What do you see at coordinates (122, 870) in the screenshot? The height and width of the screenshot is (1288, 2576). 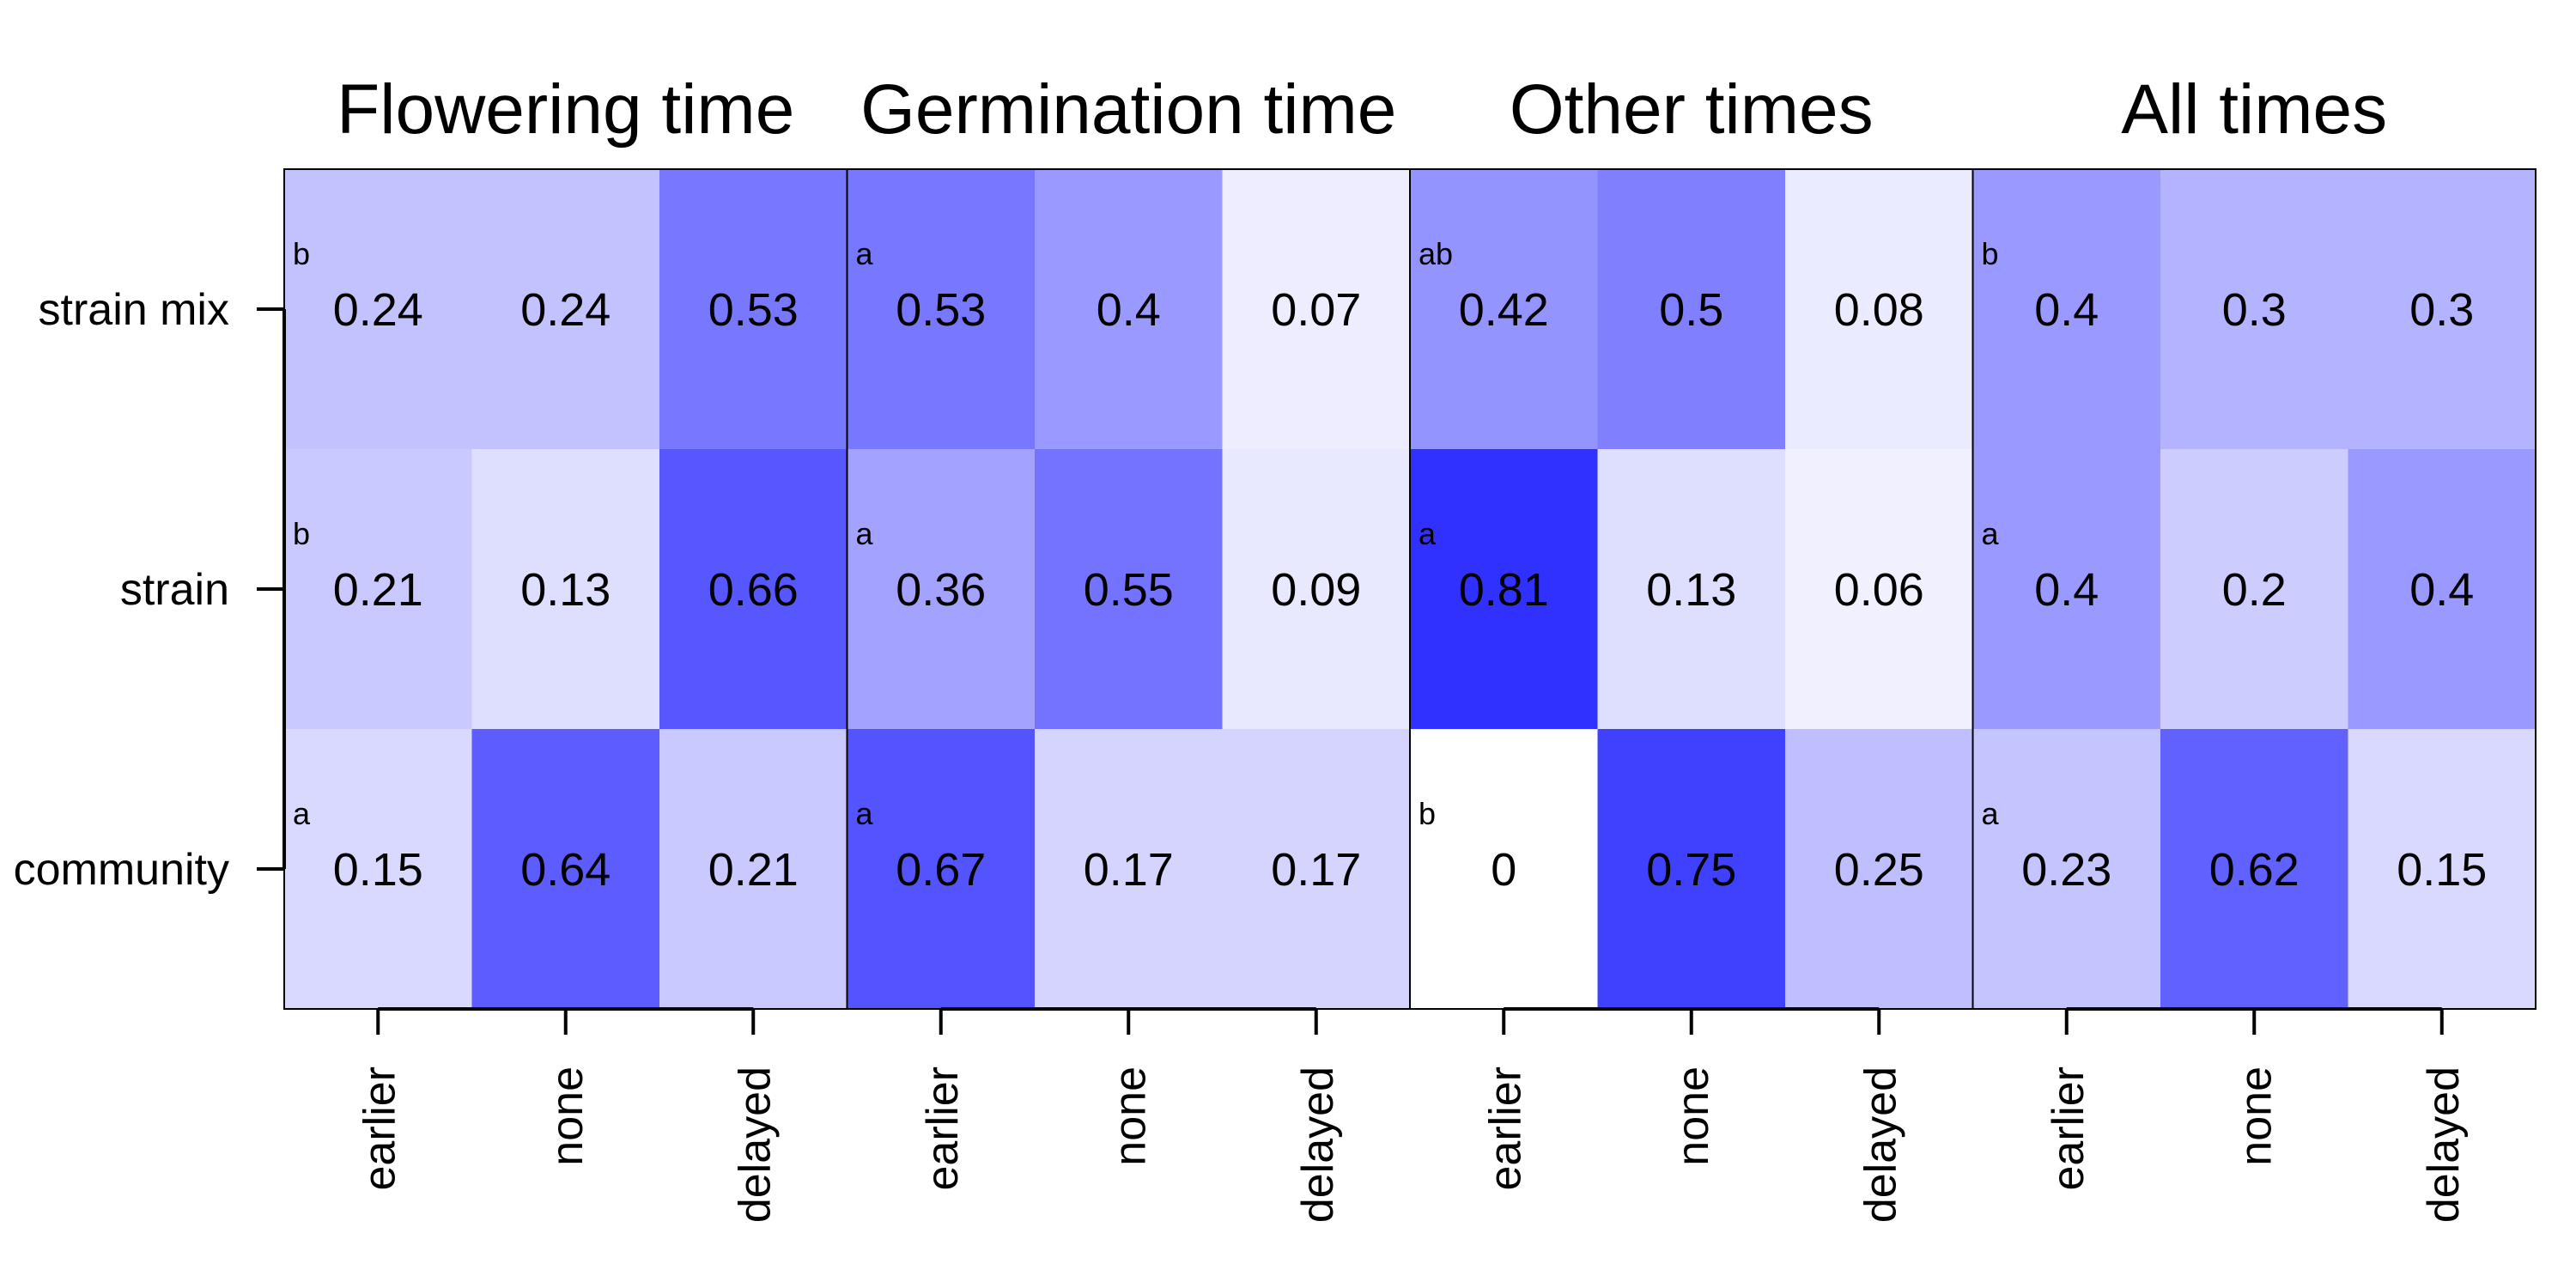 I see `y-tick-label: community` at bounding box center [122, 870].